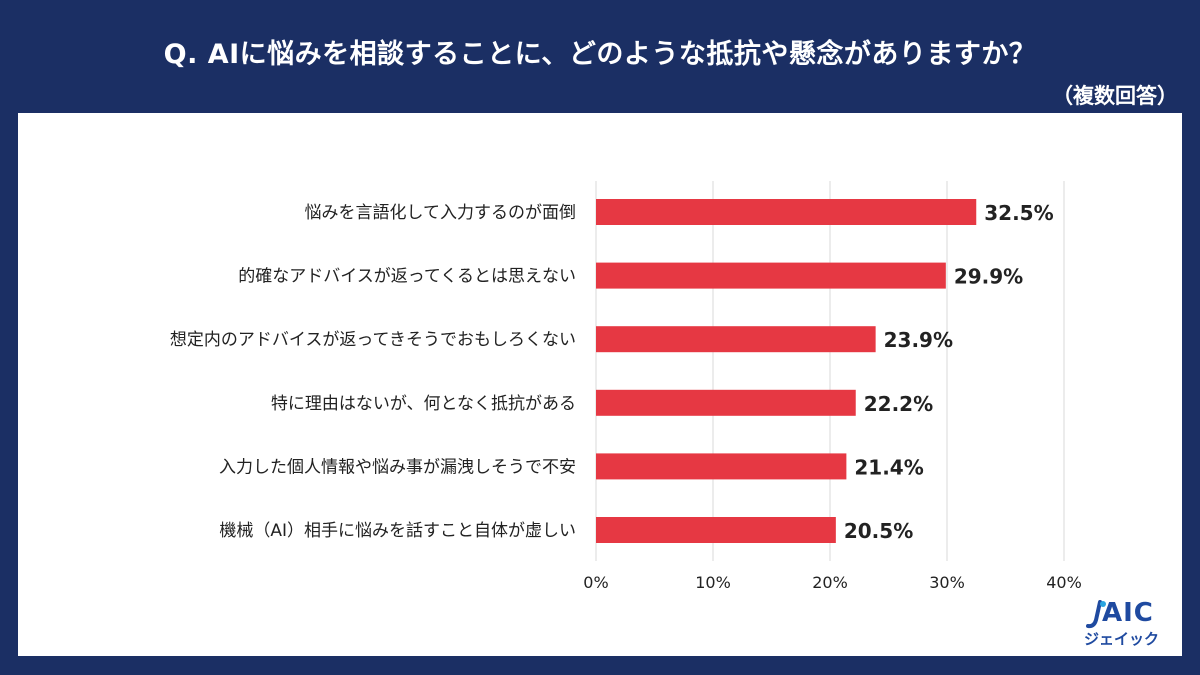 Image resolution: width=1200 pixels, height=675 pixels. What do you see at coordinates (1128, 613) in the screenshot?
I see `logo-text: AIC` at bounding box center [1128, 613].